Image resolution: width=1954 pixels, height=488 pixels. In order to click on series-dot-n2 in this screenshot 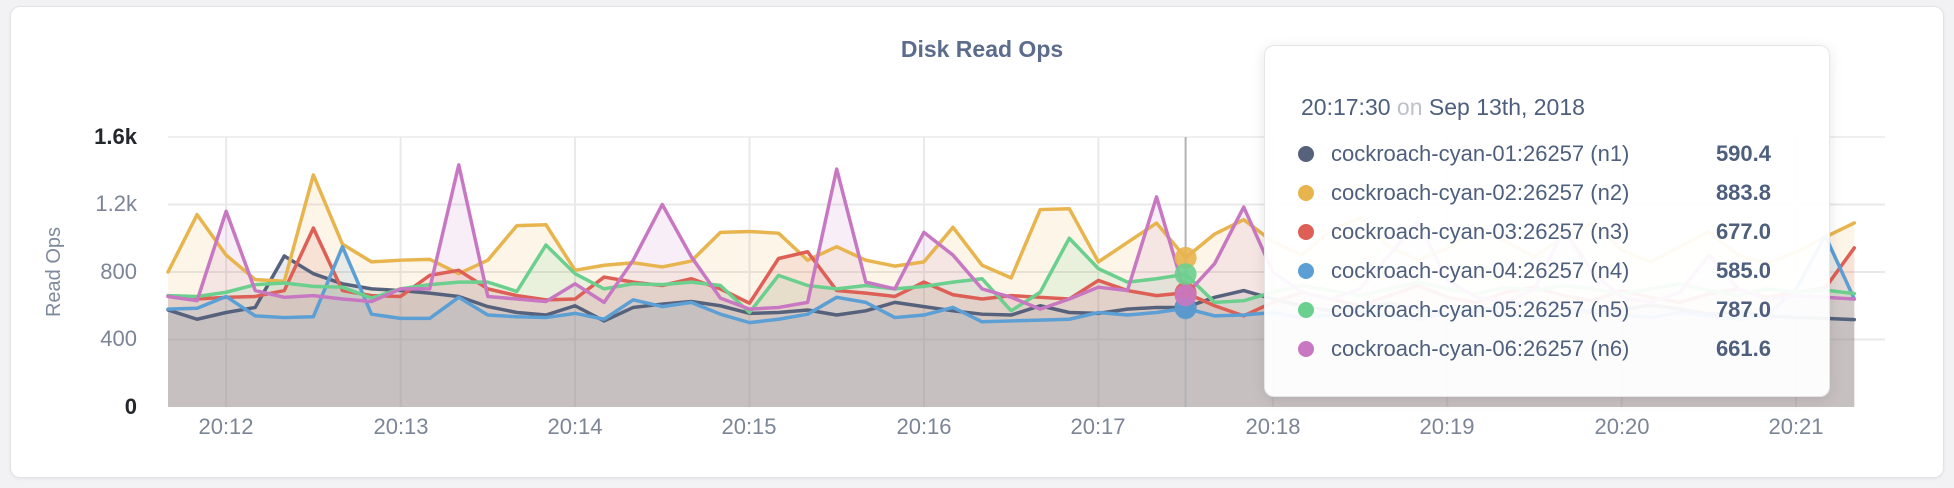, I will do `click(1306, 192)`.